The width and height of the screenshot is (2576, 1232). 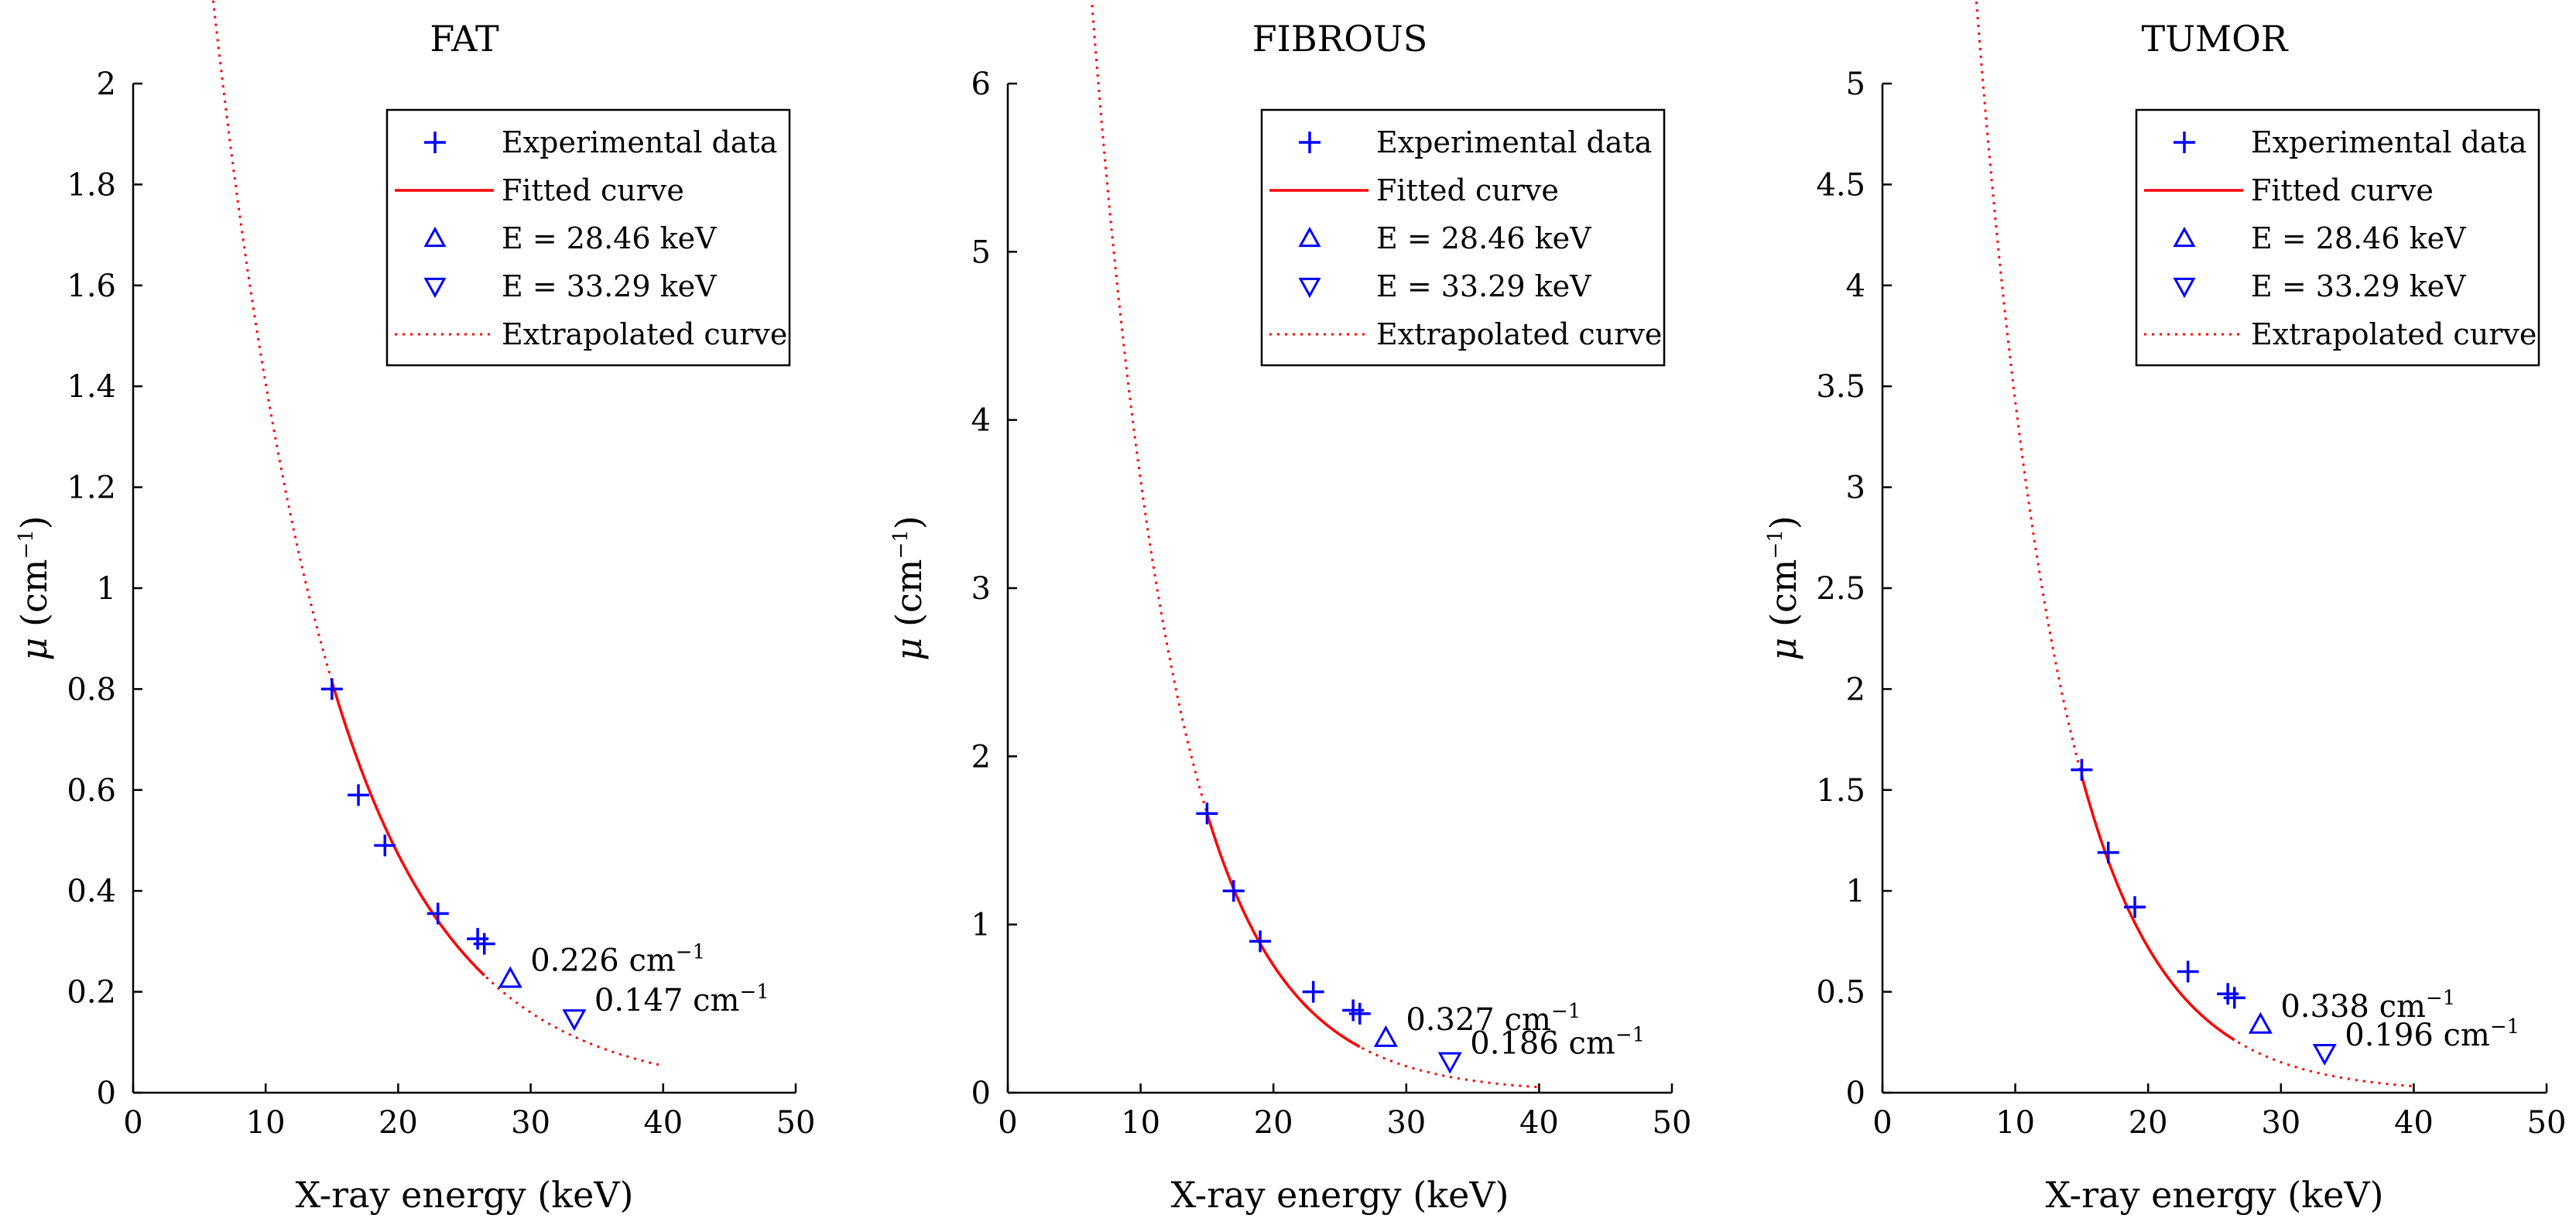 What do you see at coordinates (2215, 39) in the screenshot?
I see `chart-title: TUMOR` at bounding box center [2215, 39].